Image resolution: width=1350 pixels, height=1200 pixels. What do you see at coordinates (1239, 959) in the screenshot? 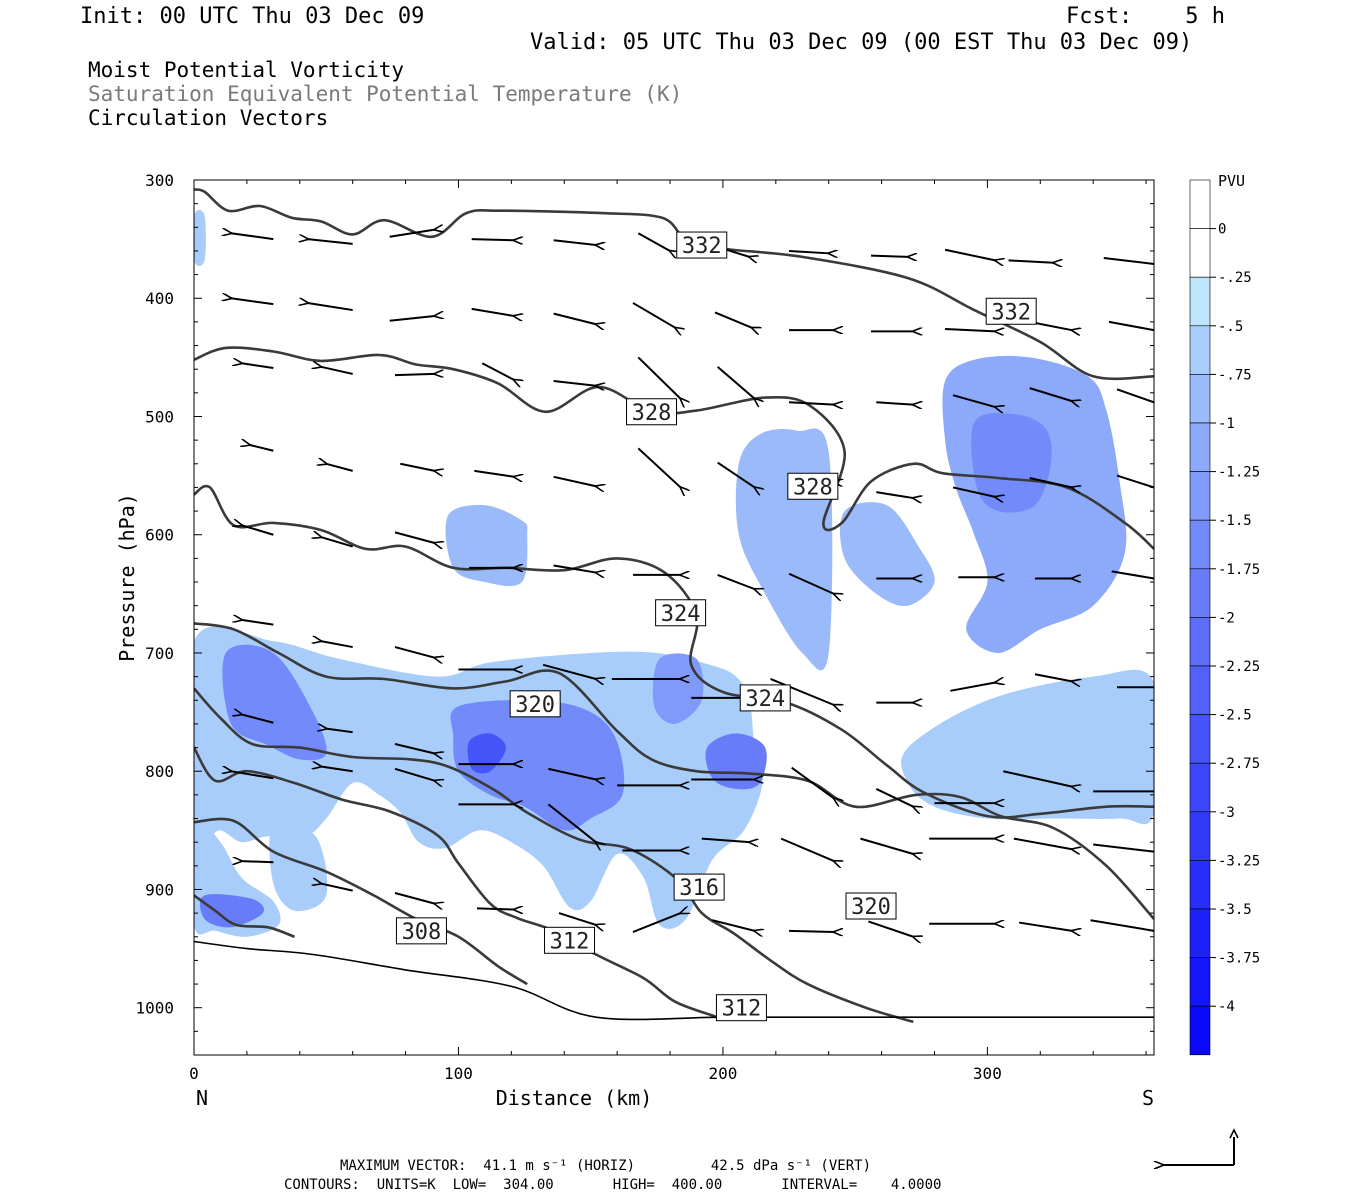
I see `colorbar-level-label: -3.75` at bounding box center [1239, 959].